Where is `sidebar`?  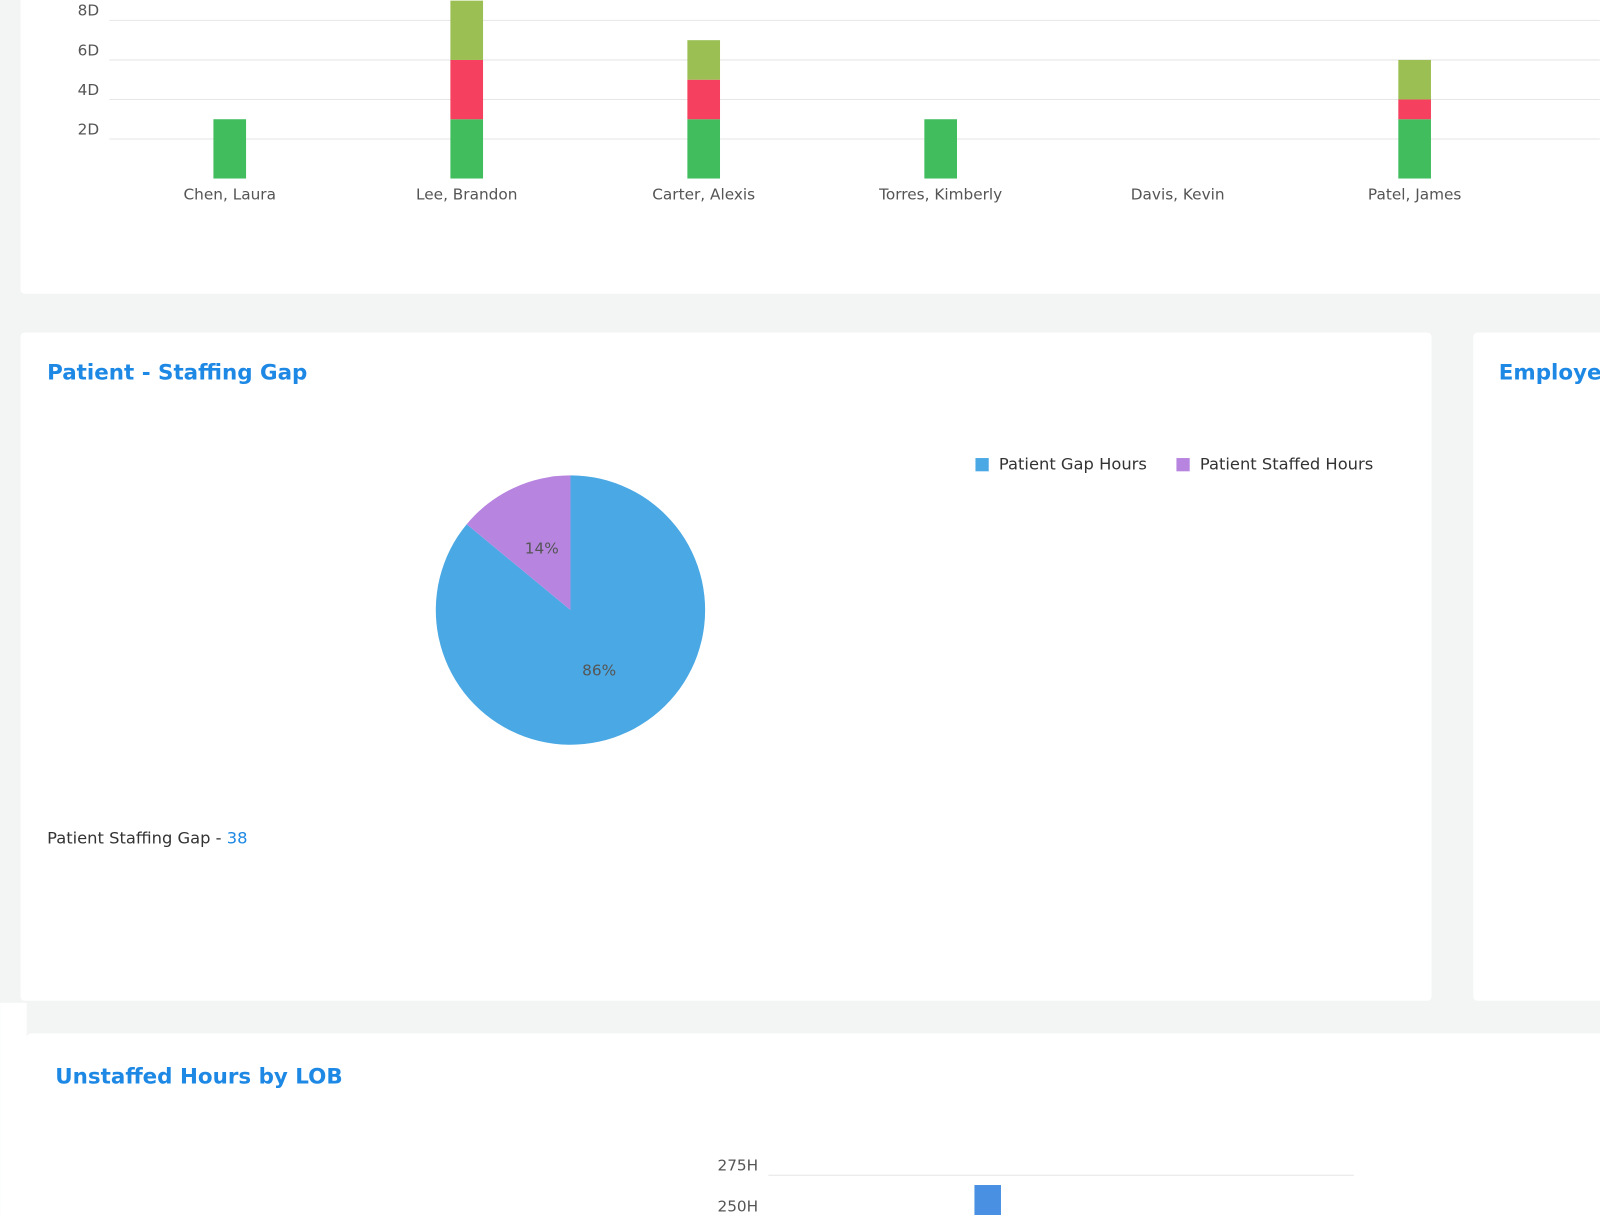 sidebar is located at coordinates (13, 1108).